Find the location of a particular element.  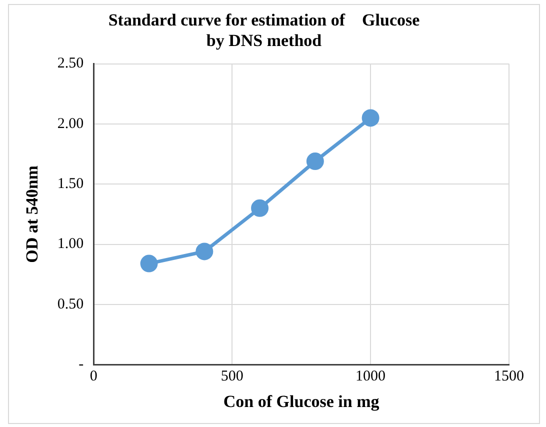

y-tick-label: 2.50 is located at coordinates (70, 64).